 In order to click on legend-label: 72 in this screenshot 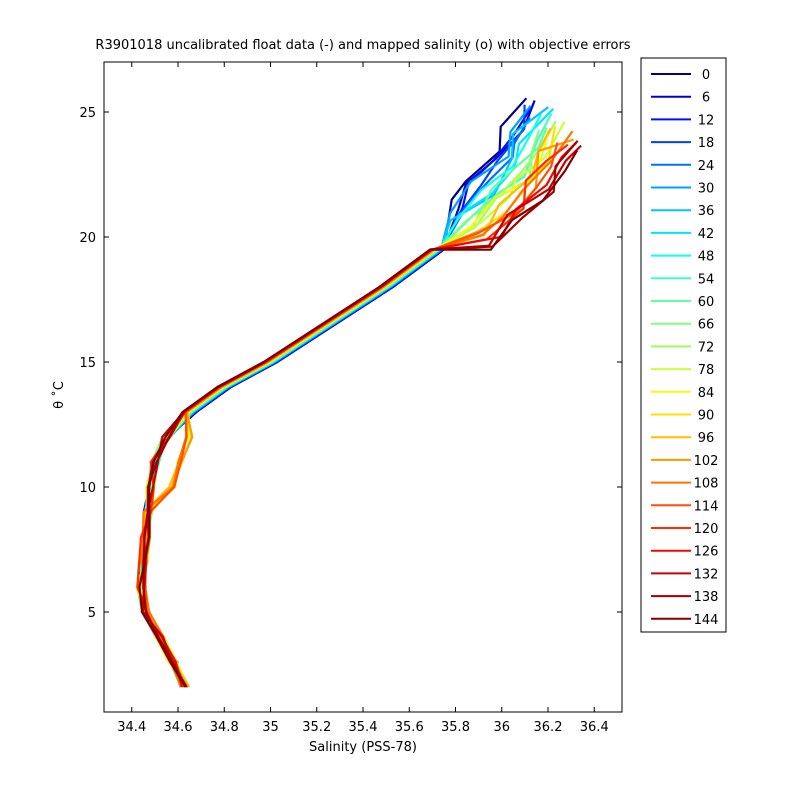, I will do `click(706, 347)`.